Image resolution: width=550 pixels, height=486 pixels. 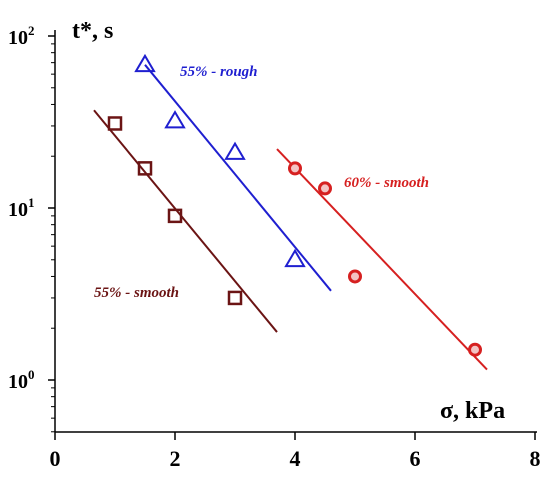 What do you see at coordinates (175, 458) in the screenshot?
I see `x-tick-label: 2` at bounding box center [175, 458].